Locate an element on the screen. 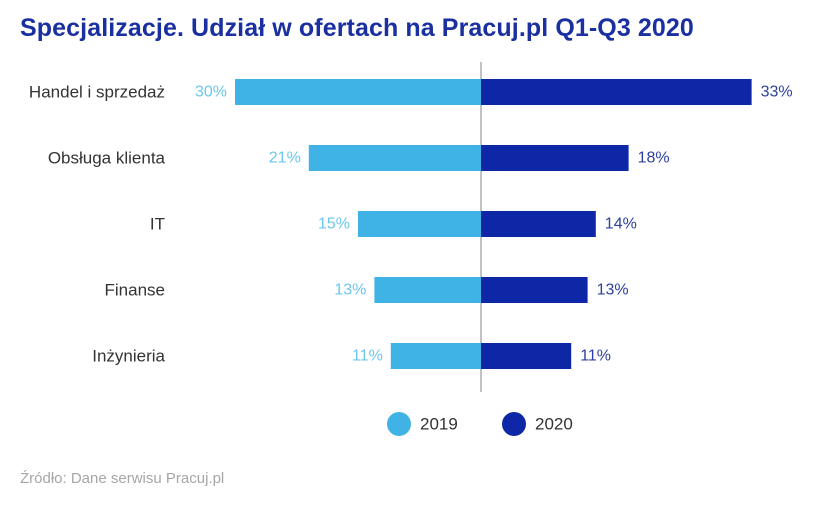 The height and width of the screenshot is (506, 815). value-label-2019: 30% is located at coordinates (211, 92).